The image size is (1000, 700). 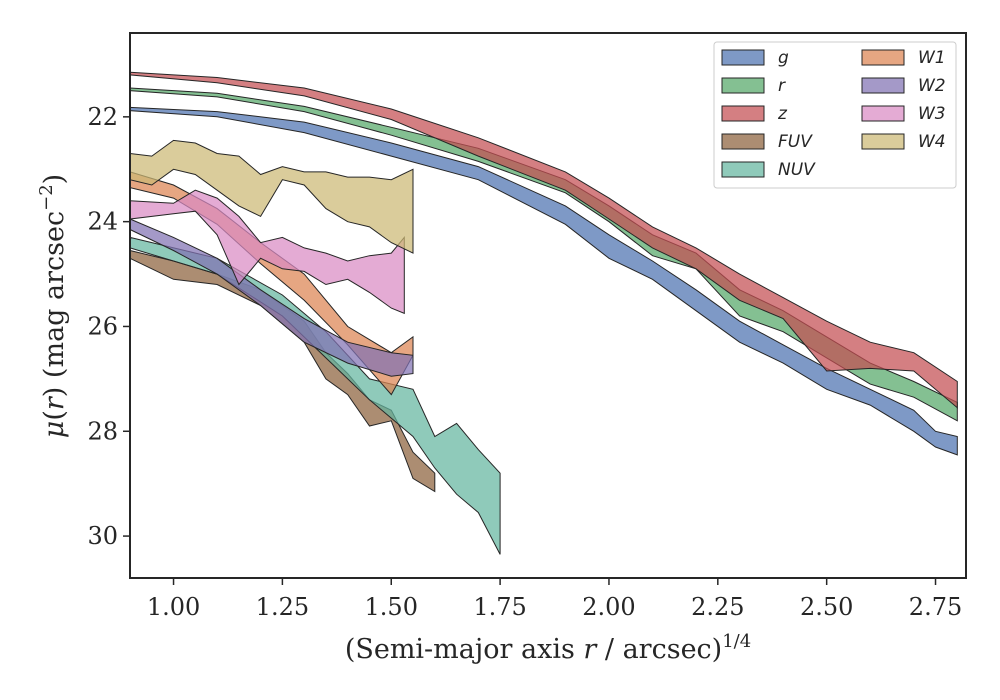 I want to click on legend-label-FUV: FUV, so click(x=795, y=142).